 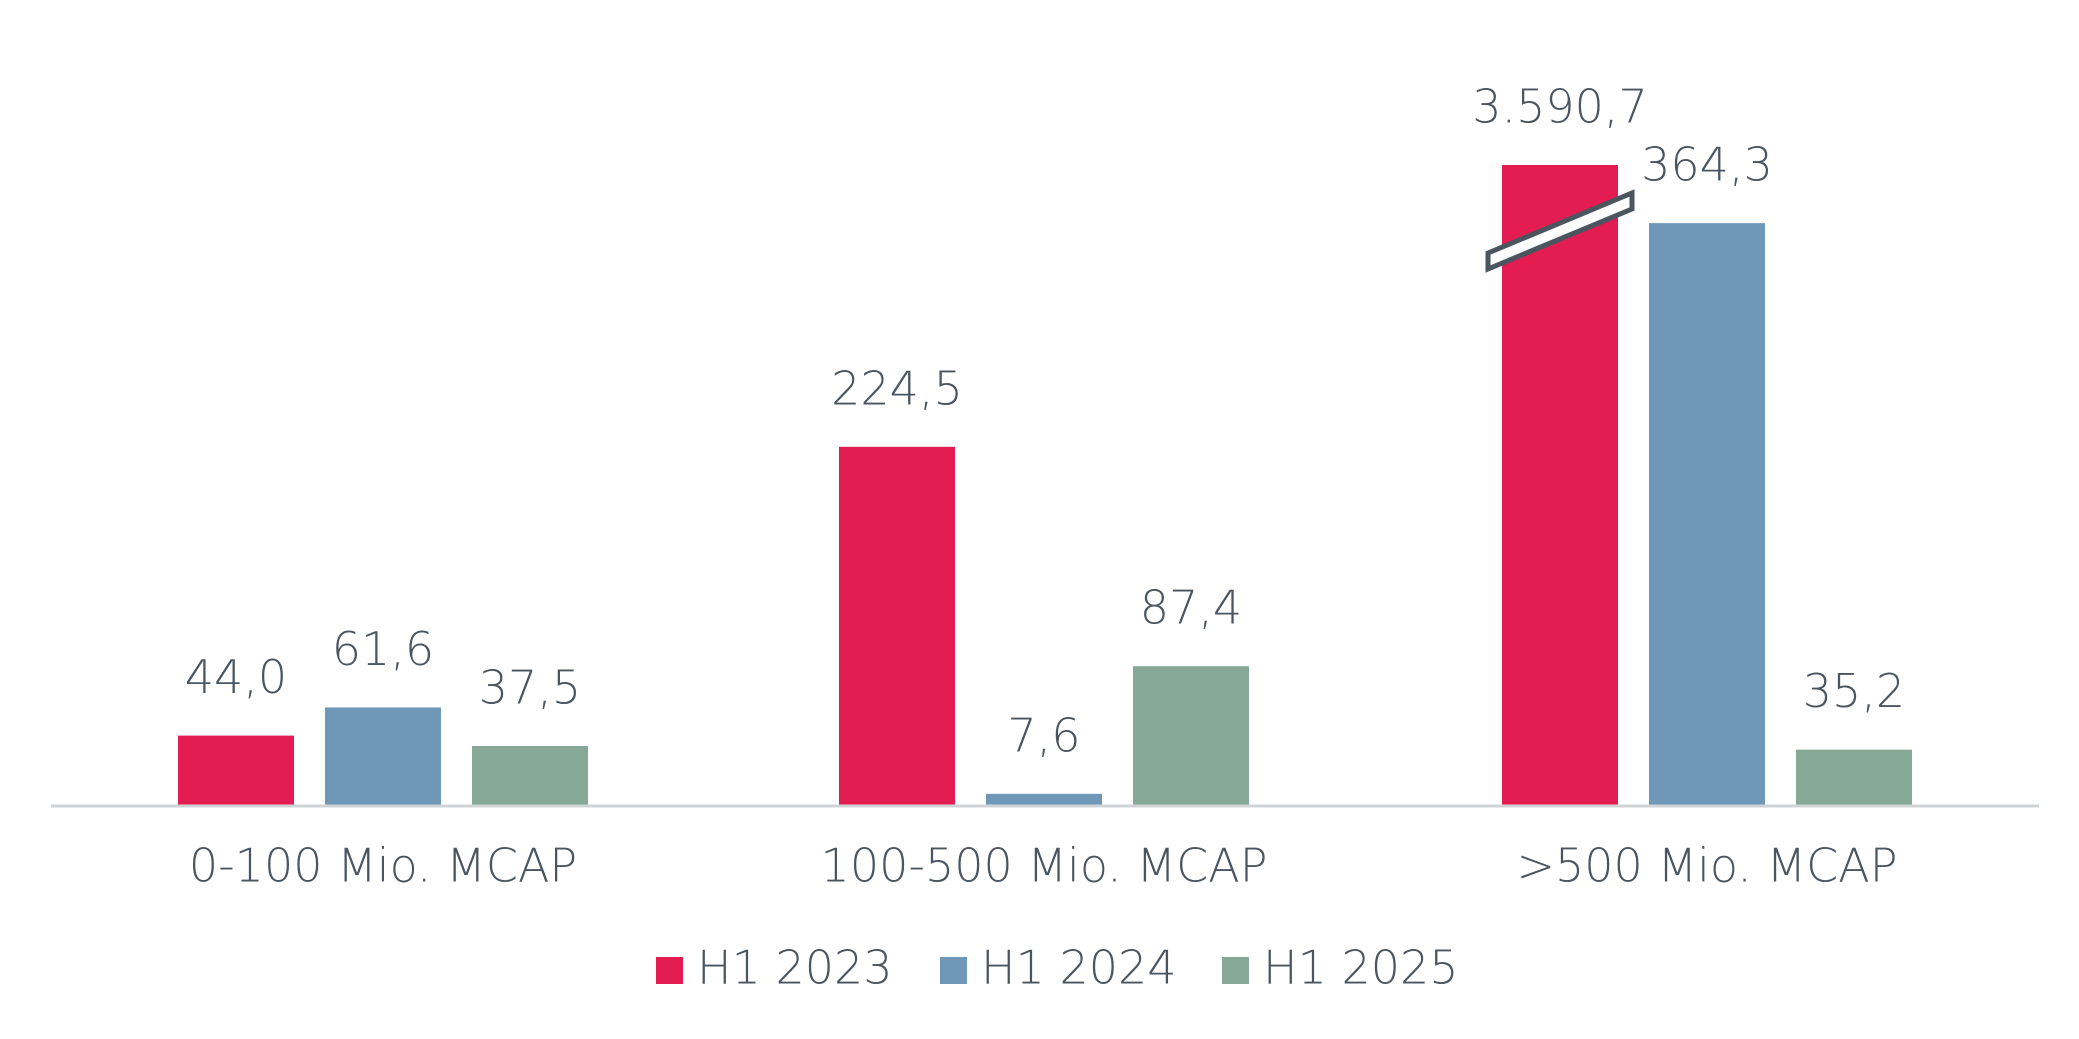 What do you see at coordinates (1560, 107) in the screenshot?
I see `data-label: 3.590,7` at bounding box center [1560, 107].